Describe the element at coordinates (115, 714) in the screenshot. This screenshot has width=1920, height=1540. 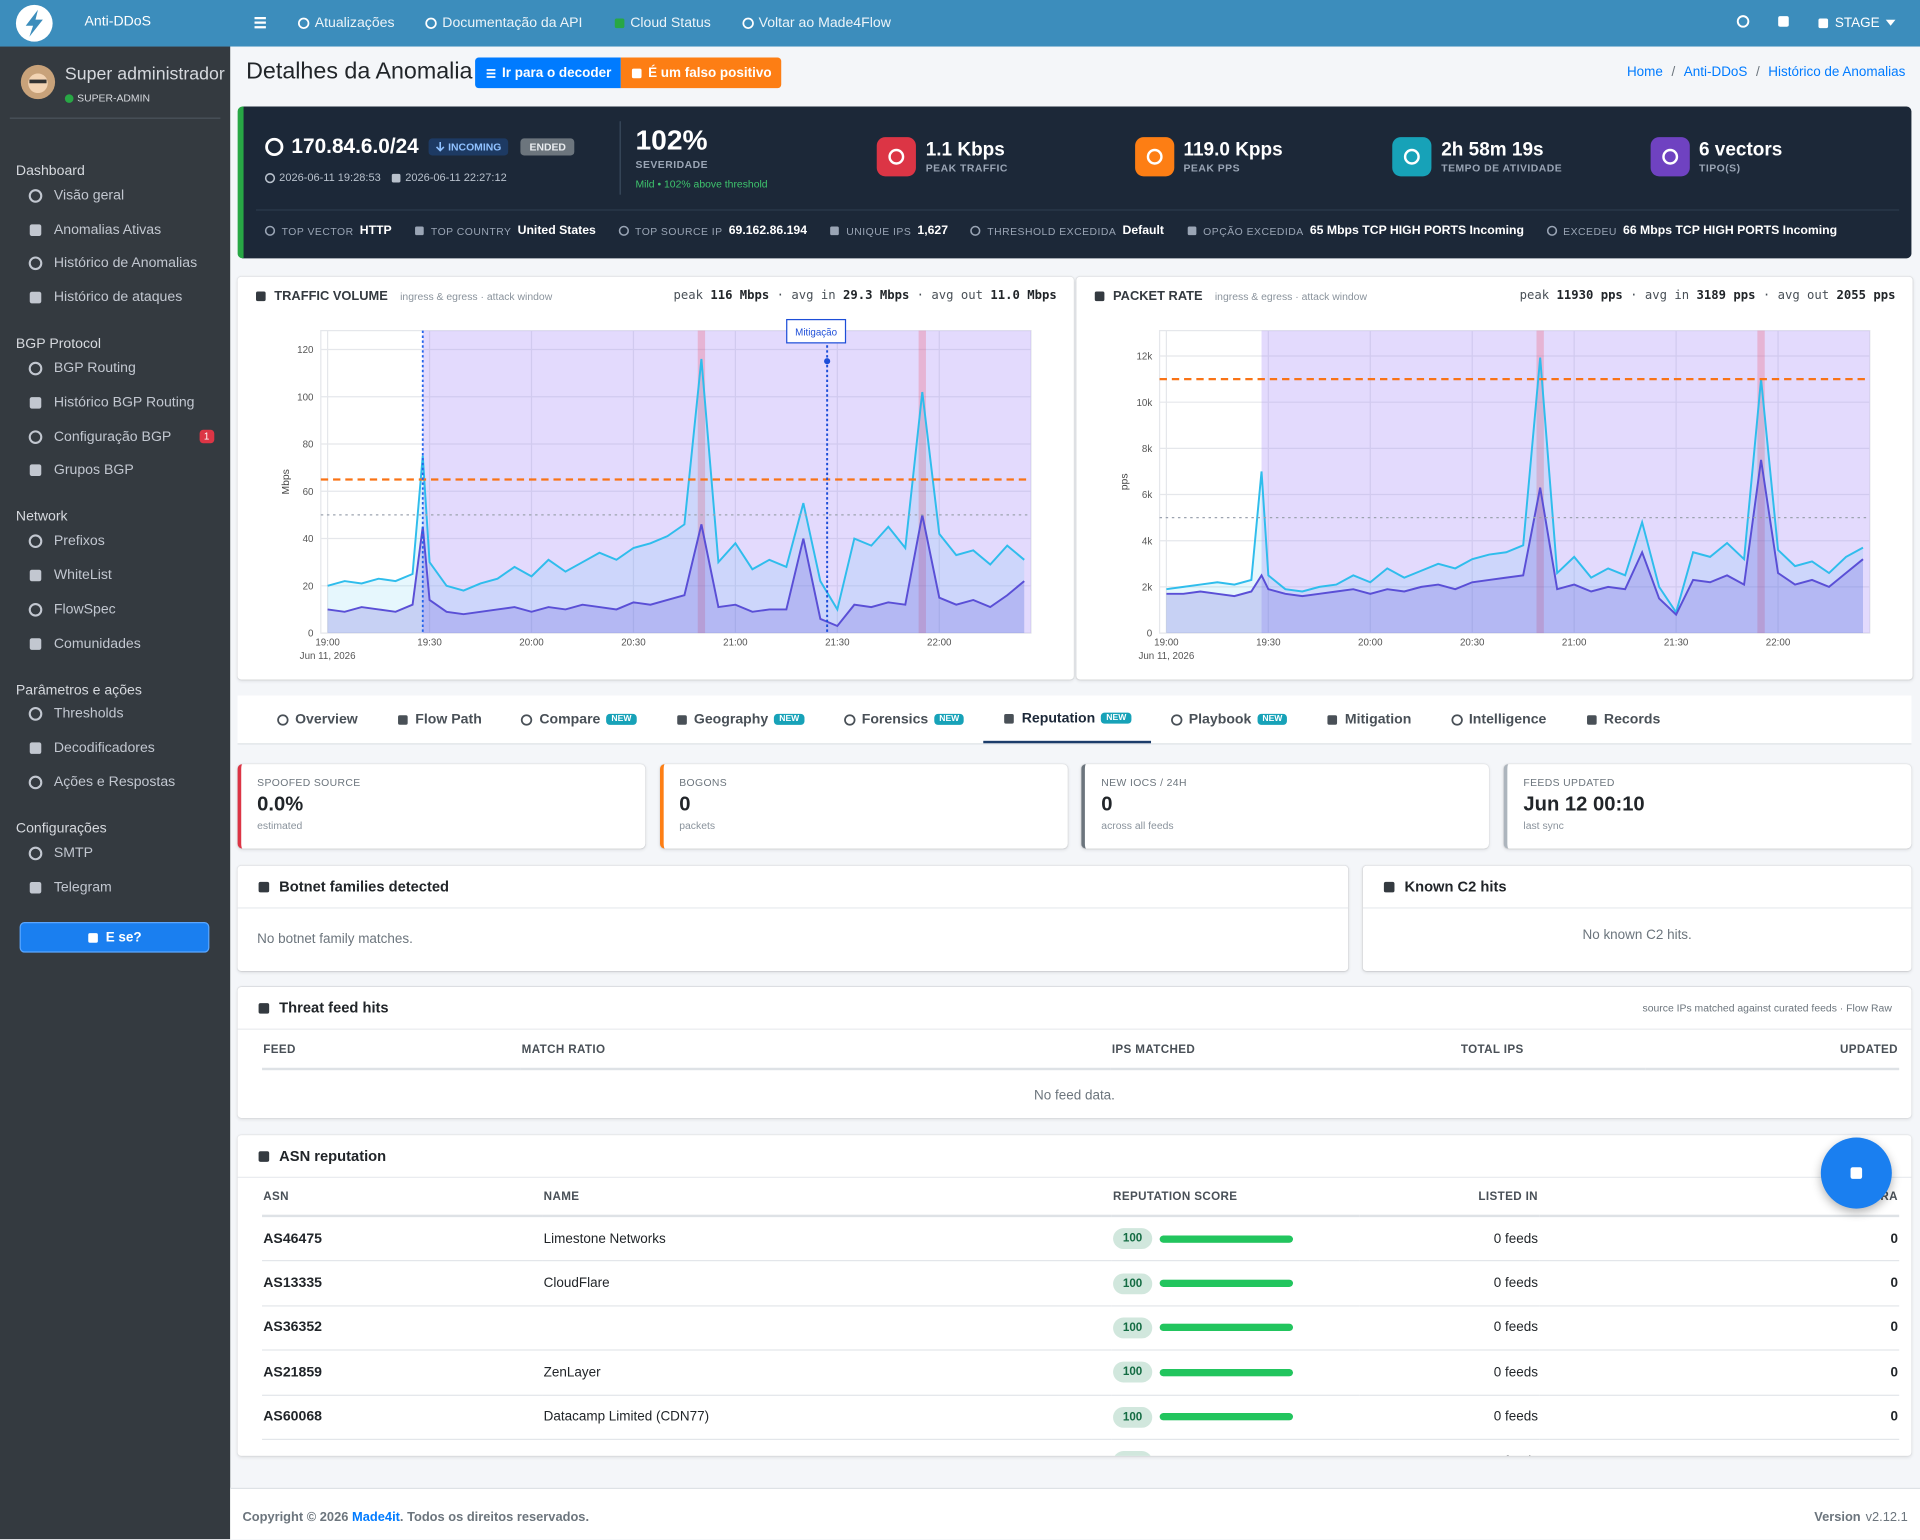
I see `menu-item: Thresholds` at that location.